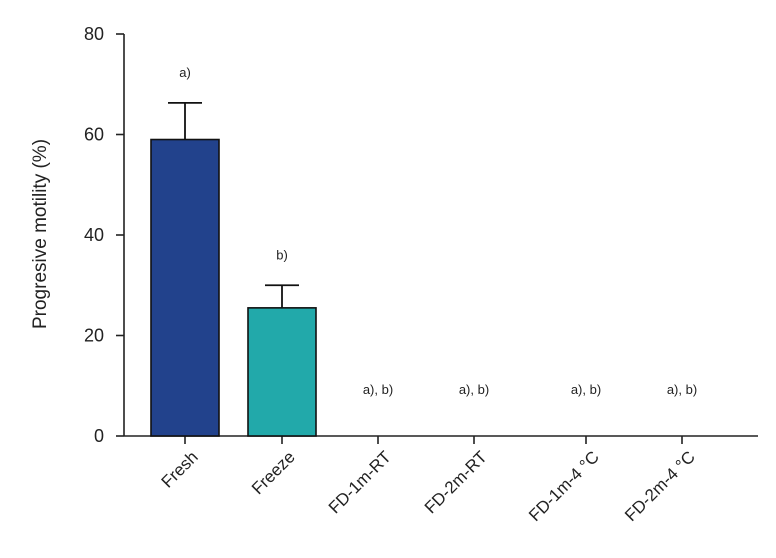  What do you see at coordinates (233, 204) in the screenshot?
I see `error-bars` at bounding box center [233, 204].